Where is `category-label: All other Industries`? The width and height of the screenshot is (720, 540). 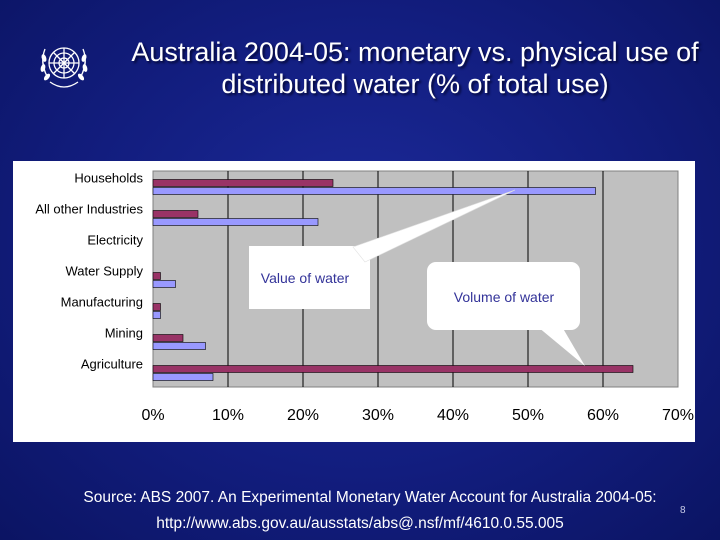 category-label: All other Industries is located at coordinates (89, 209).